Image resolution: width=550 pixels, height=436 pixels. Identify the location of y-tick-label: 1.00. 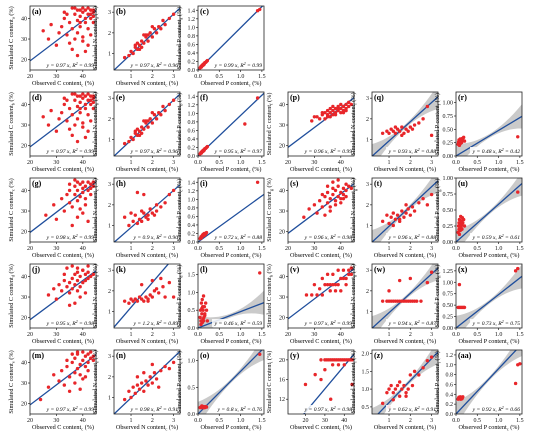
(448, 179).